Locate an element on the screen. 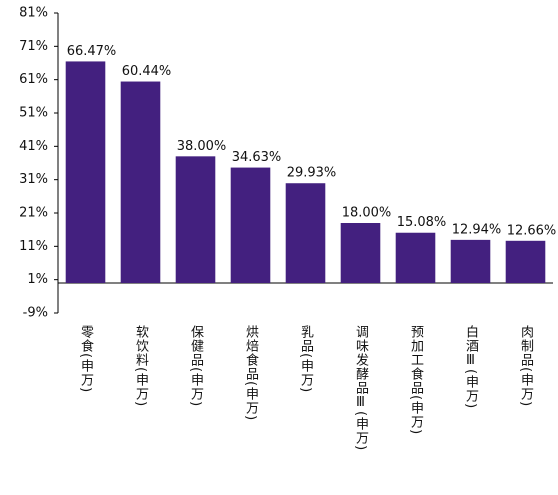  data-label: 38.00% is located at coordinates (202, 146).